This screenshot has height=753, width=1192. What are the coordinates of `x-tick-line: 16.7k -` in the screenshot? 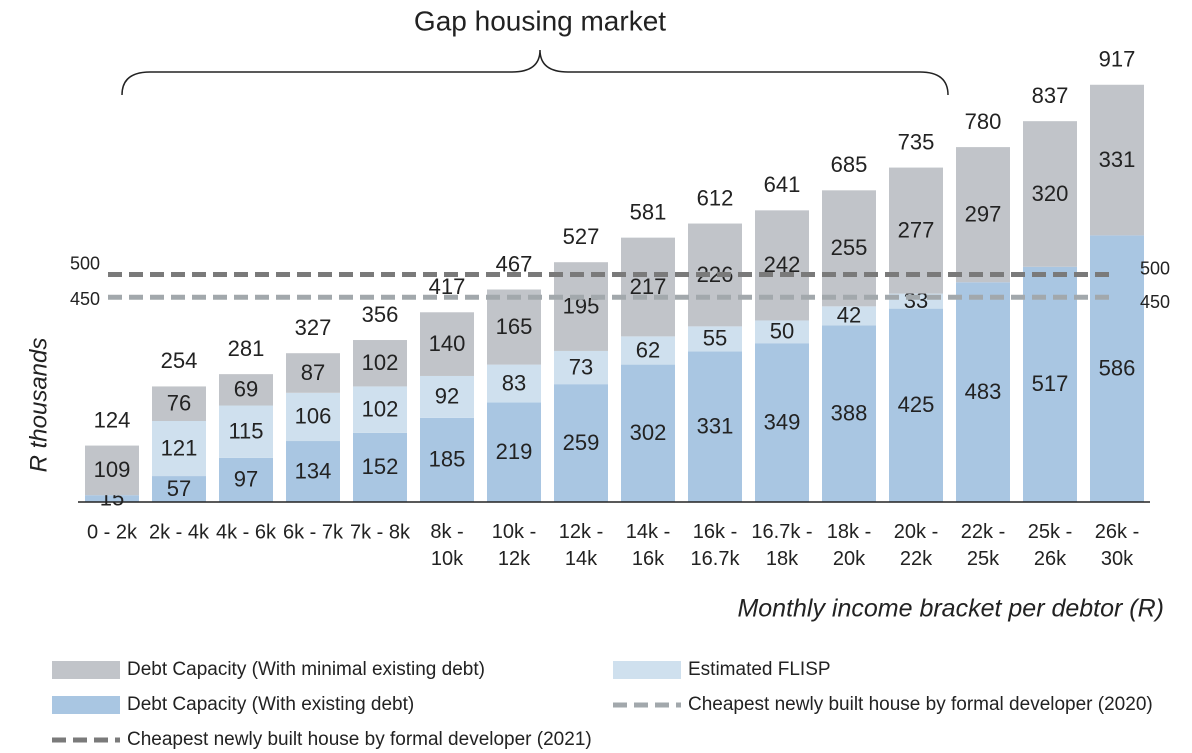 It's located at (781, 532).